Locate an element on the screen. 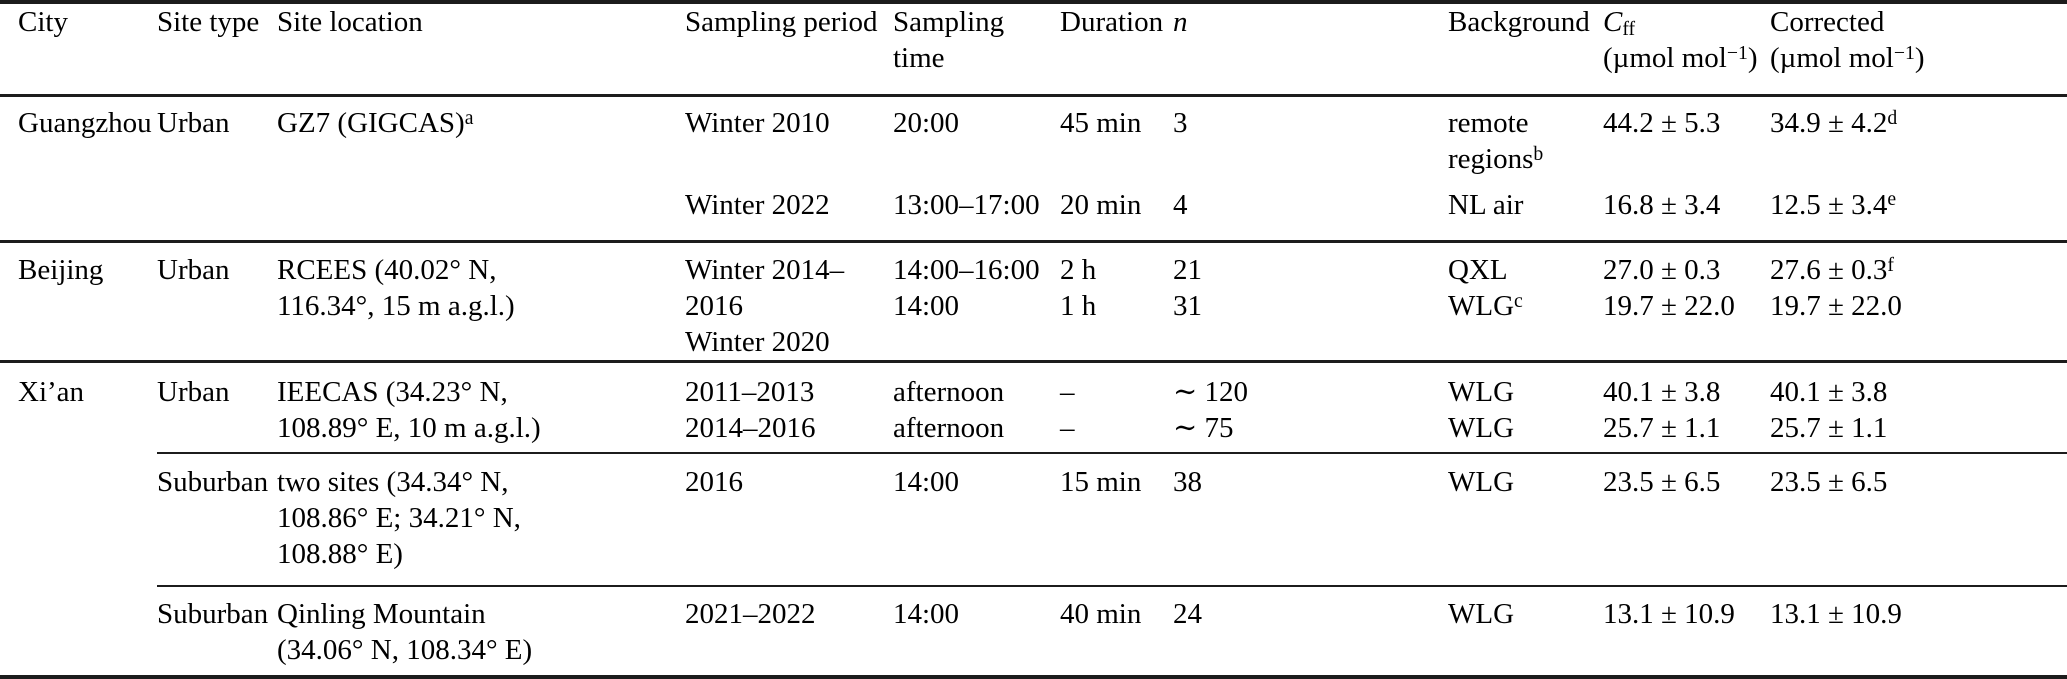  cell-cff: 13.1 ± 10.9 is located at coordinates (1669, 613).